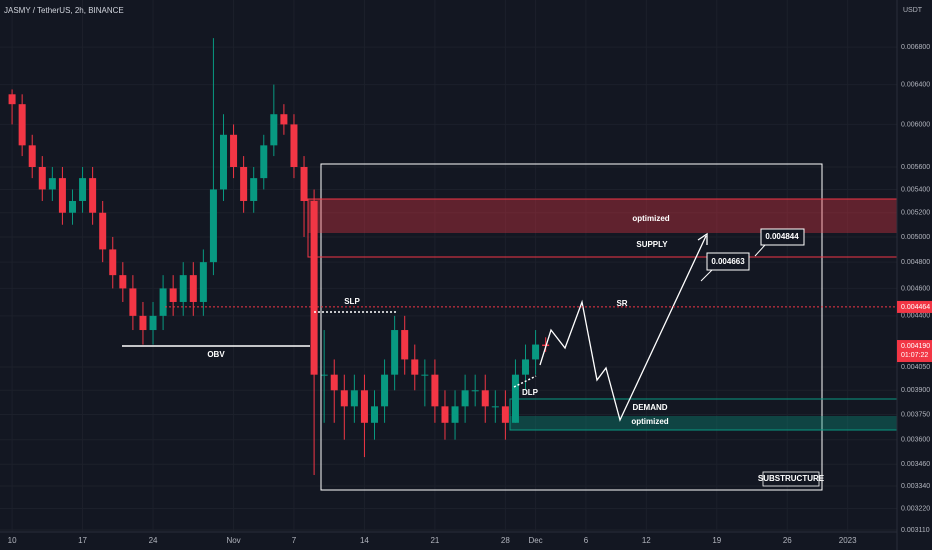  Describe the element at coordinates (915, 390) in the screenshot. I see `y-tick-label: 0.003900` at that location.